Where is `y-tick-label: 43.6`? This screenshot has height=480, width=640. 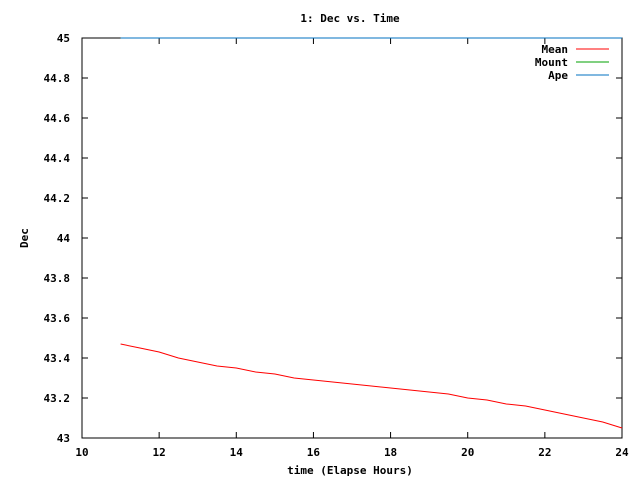
y-tick-label: 43.6 is located at coordinates (57, 318).